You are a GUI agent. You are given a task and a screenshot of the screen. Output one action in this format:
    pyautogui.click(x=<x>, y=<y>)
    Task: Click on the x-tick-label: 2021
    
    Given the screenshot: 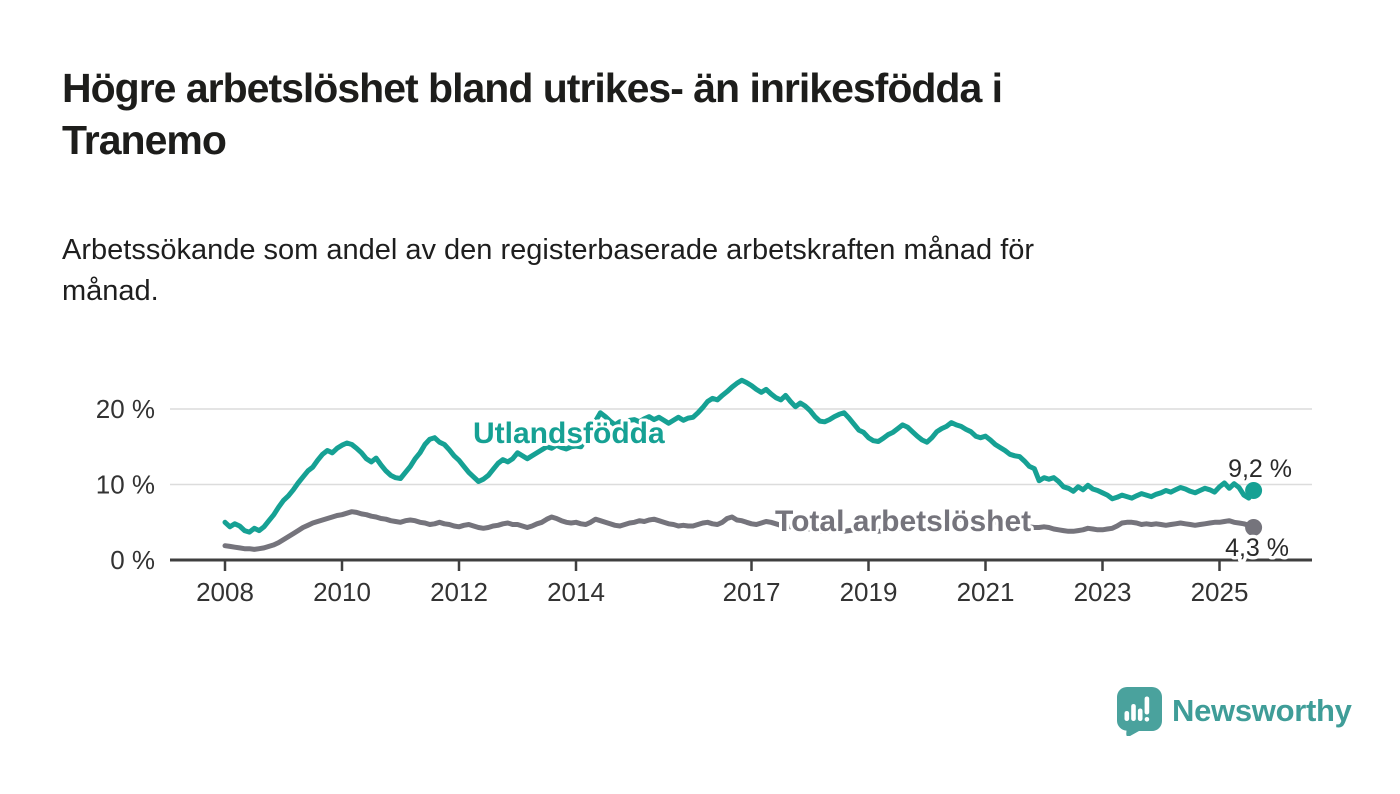 What is the action you would take?
    pyautogui.click(x=986, y=592)
    